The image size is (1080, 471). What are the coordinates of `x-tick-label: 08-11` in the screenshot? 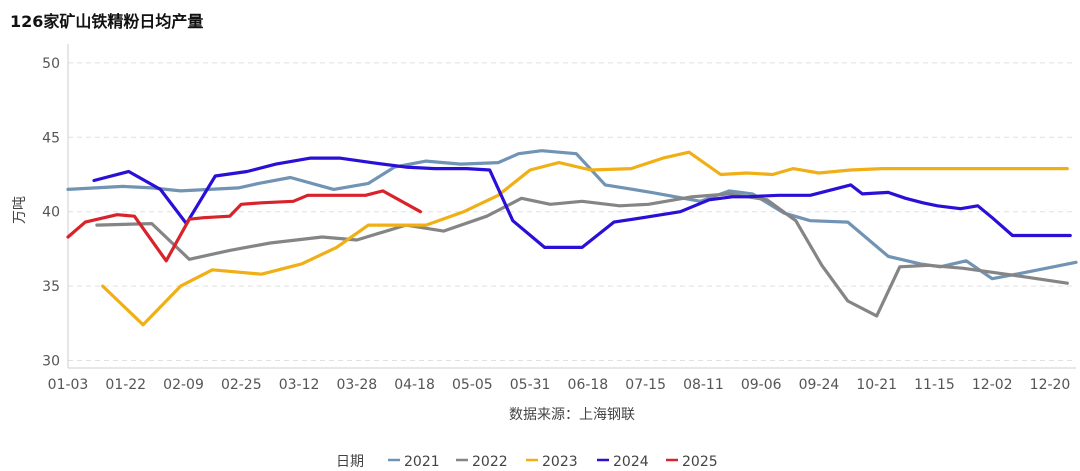 It's located at (703, 385).